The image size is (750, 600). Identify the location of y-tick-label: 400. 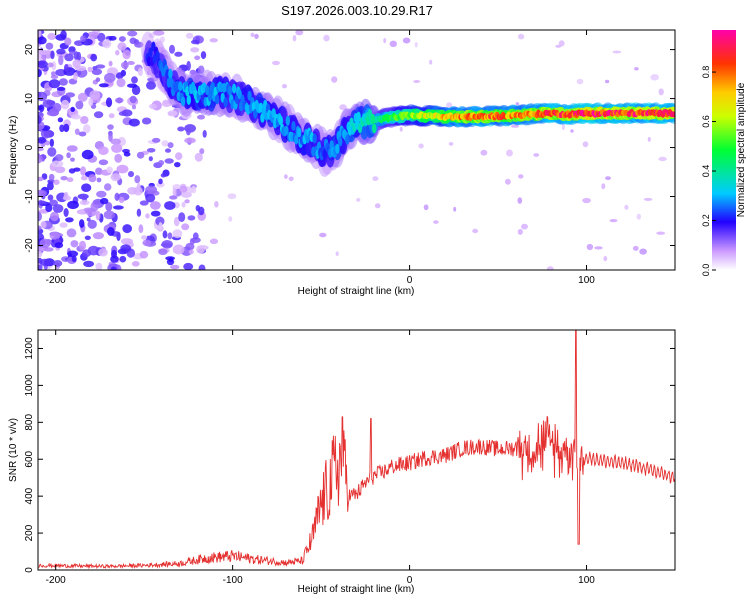
(29, 495).